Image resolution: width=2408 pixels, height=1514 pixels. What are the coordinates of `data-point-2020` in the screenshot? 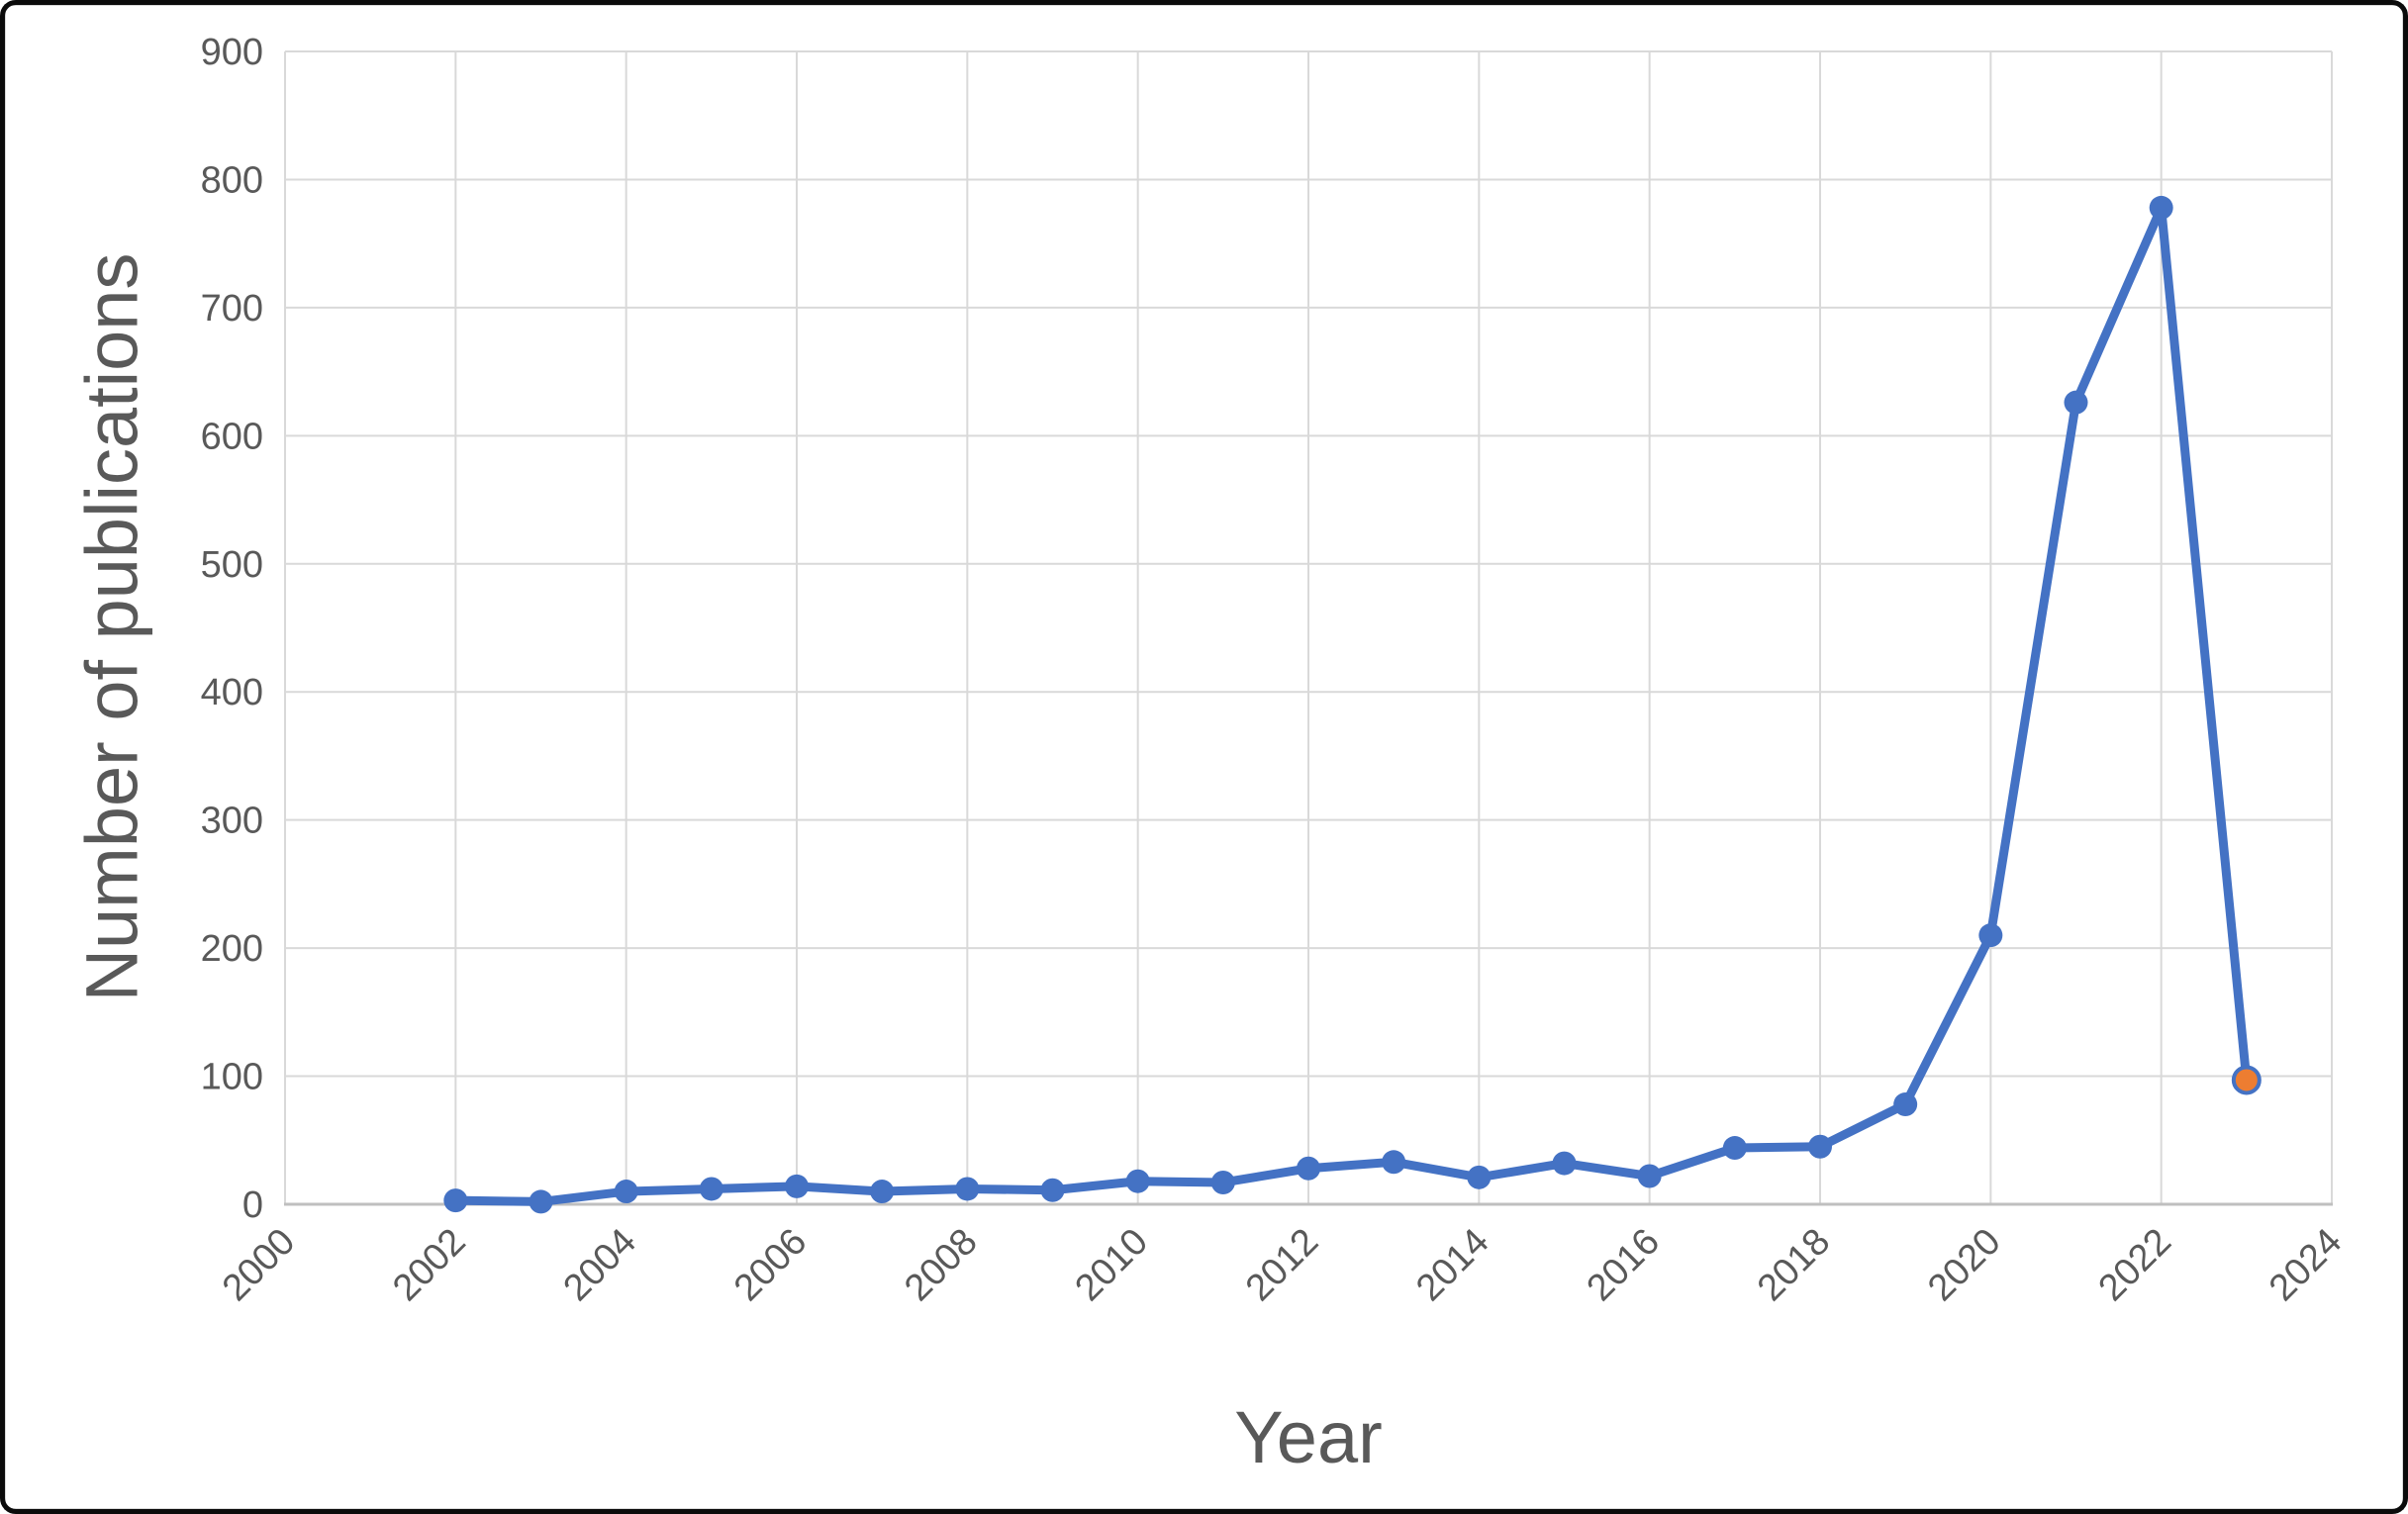 It's located at (1990, 935).